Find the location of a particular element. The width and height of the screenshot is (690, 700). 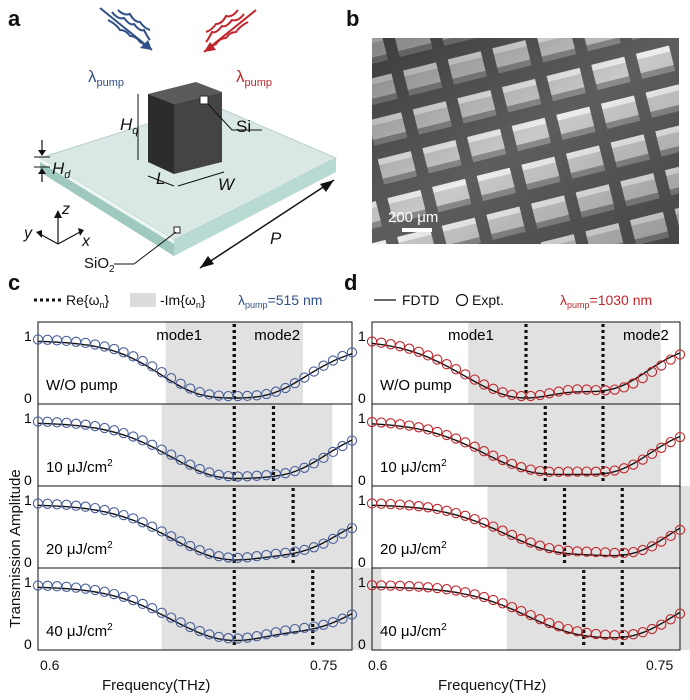

legend-c: Re{ωn} -Im{ωn} λpump=515 nm is located at coordinates (178, 301).